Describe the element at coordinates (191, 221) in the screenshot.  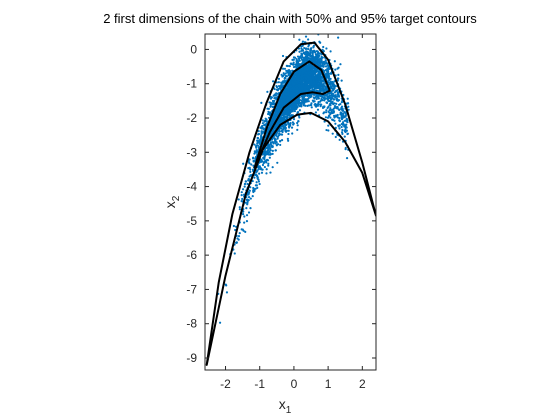
I see `y-tick-label: -5` at that location.